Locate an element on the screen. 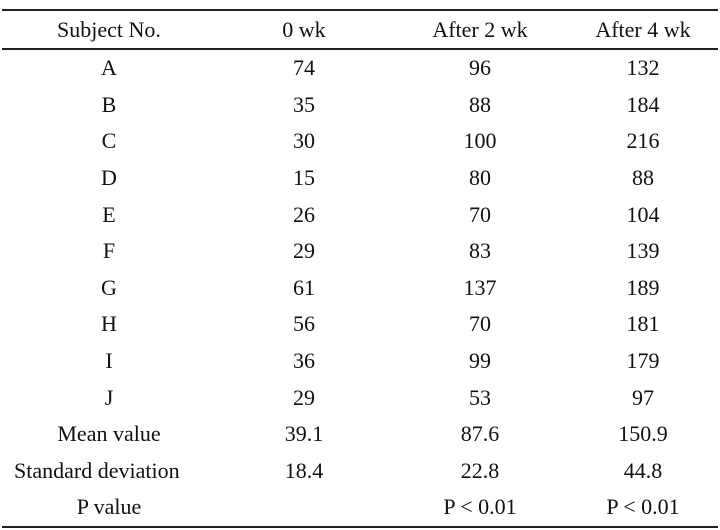 Image resolution: width=720 pixels, height=530 pixels. row-label: D is located at coordinates (109, 178).